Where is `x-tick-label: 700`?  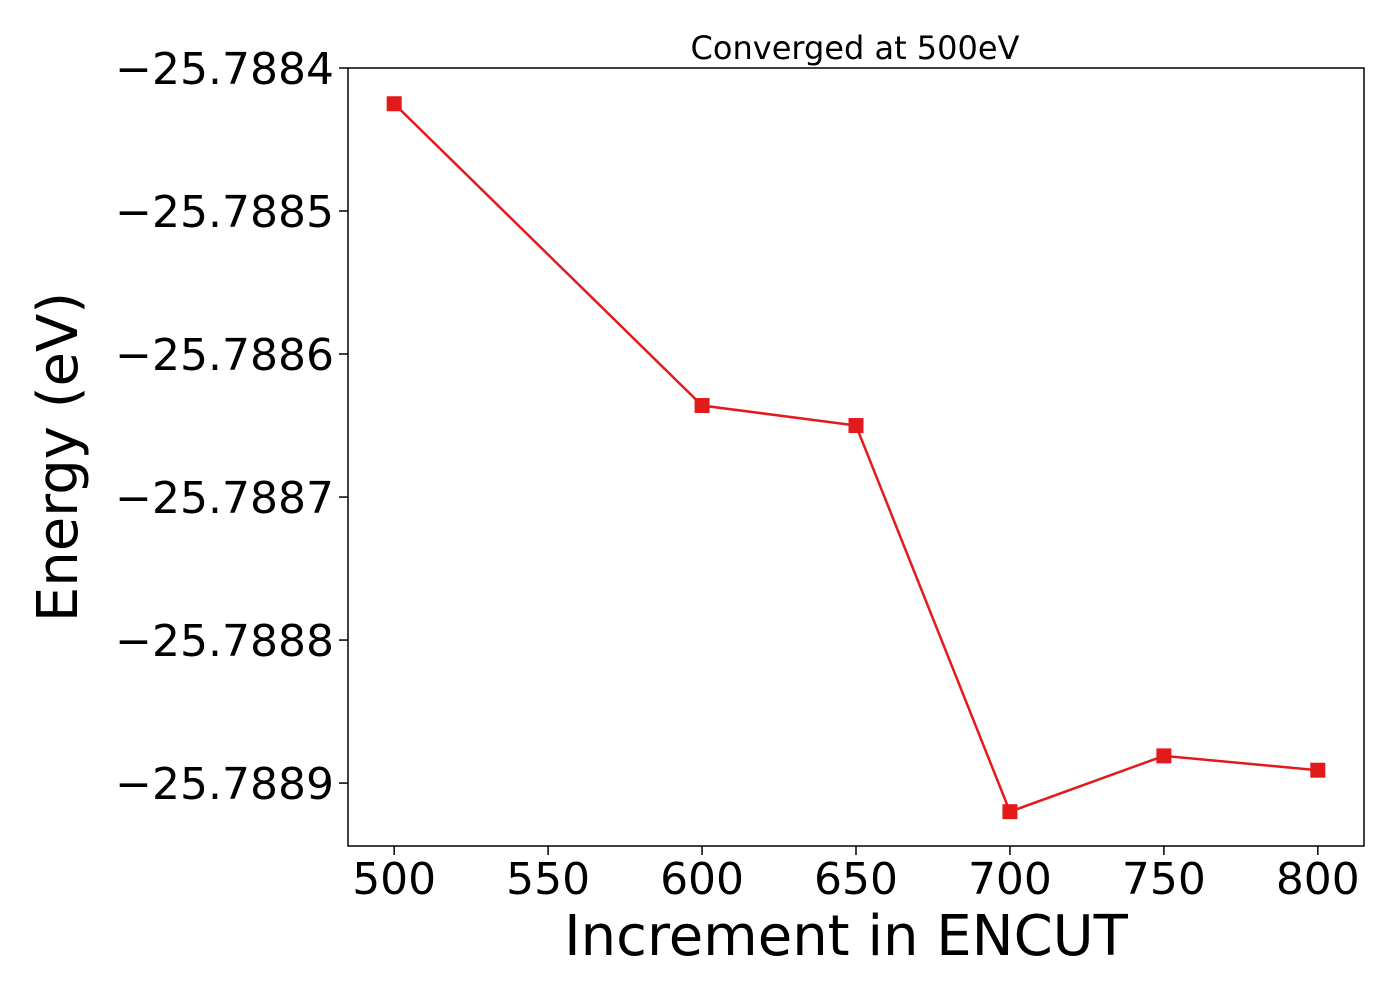 x-tick-label: 700 is located at coordinates (1010, 879).